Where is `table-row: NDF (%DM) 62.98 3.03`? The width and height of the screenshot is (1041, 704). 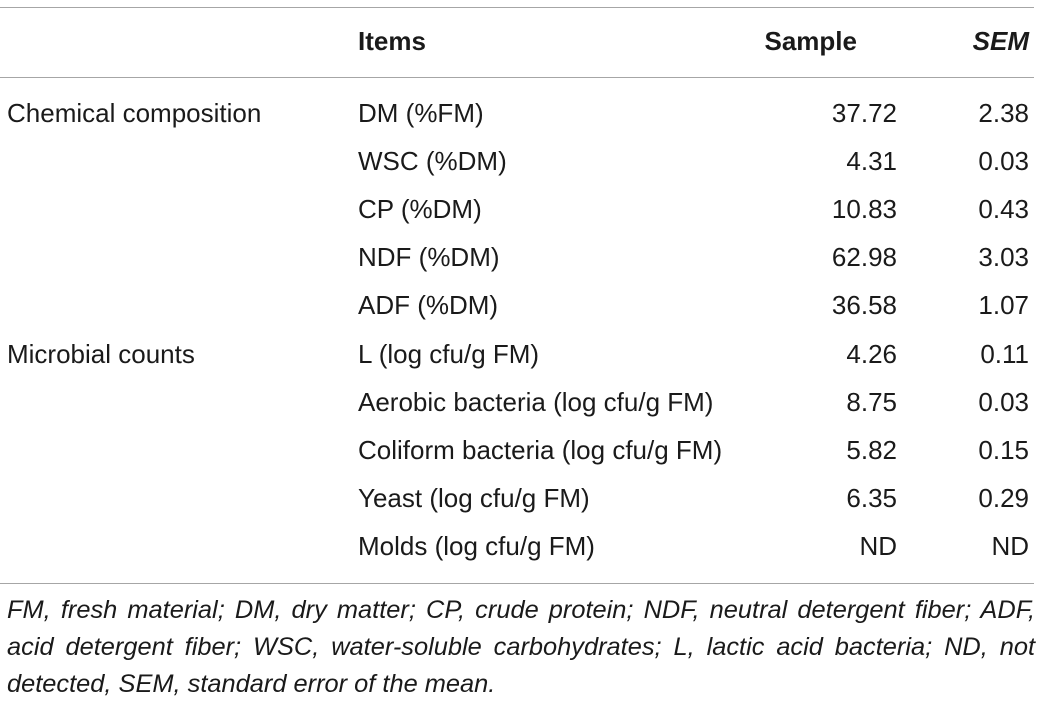
table-row: NDF (%DM) 62.98 3.03 is located at coordinates (520, 257).